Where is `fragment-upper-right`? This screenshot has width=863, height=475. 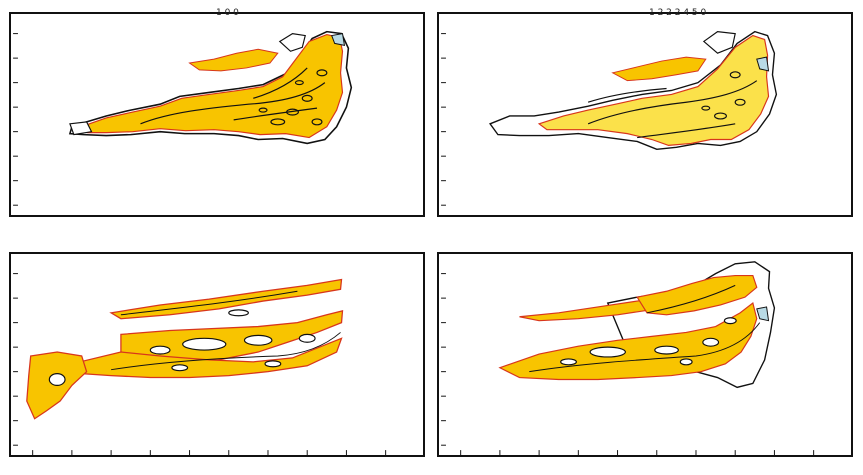 fragment-upper-right is located at coordinates (697, 295).